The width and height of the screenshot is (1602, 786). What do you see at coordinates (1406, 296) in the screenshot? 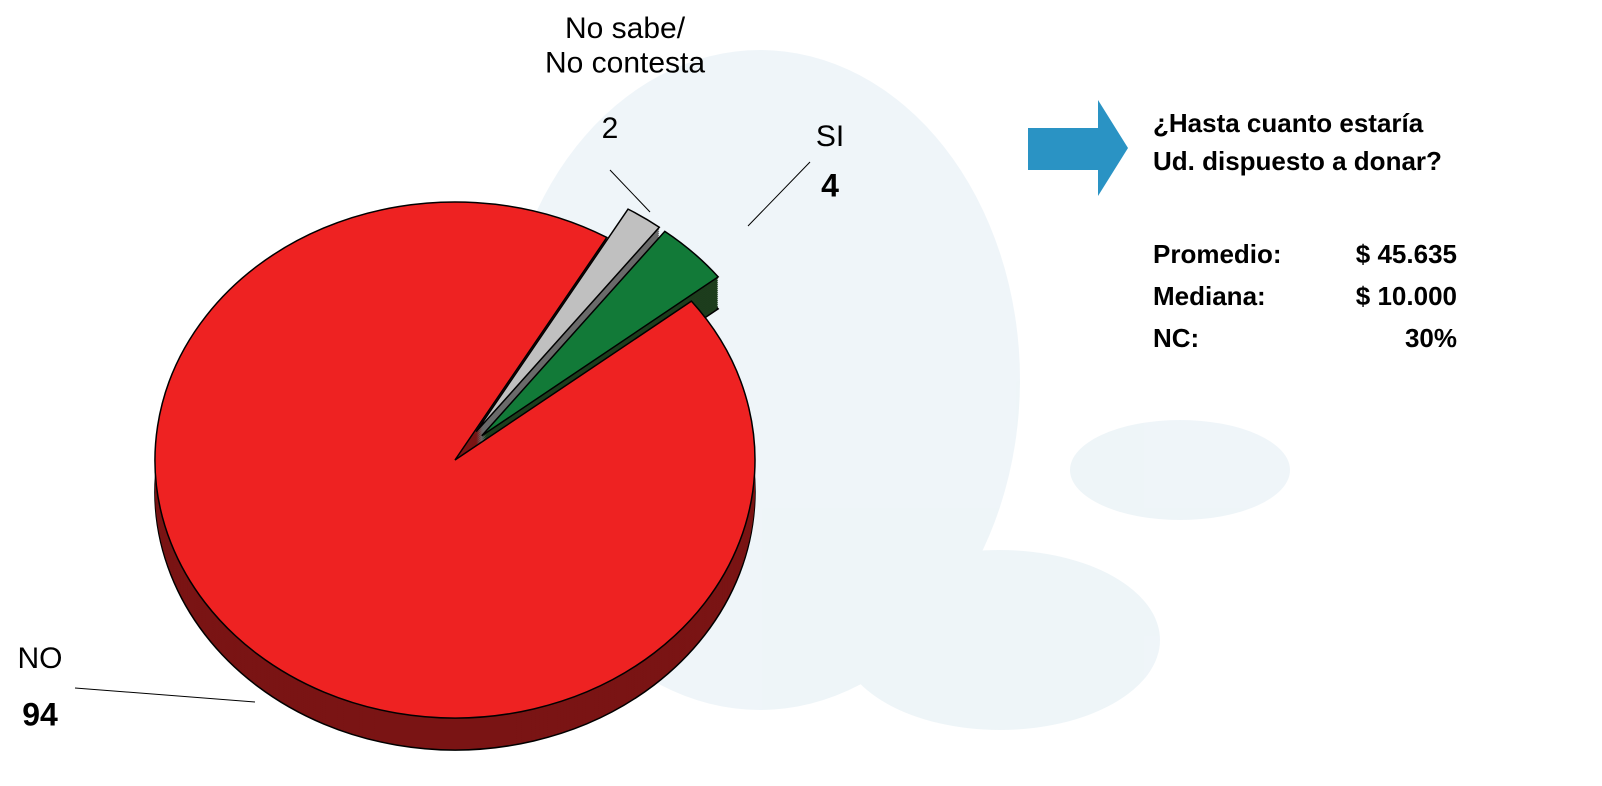
I see `stat-value: $ 10.000` at bounding box center [1406, 296].